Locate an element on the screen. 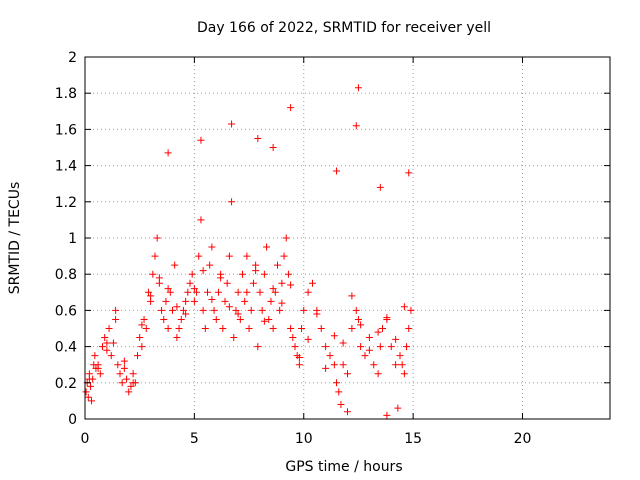 This screenshot has height=480, width=640. y-tick-label: 0.2 is located at coordinates (66, 384).